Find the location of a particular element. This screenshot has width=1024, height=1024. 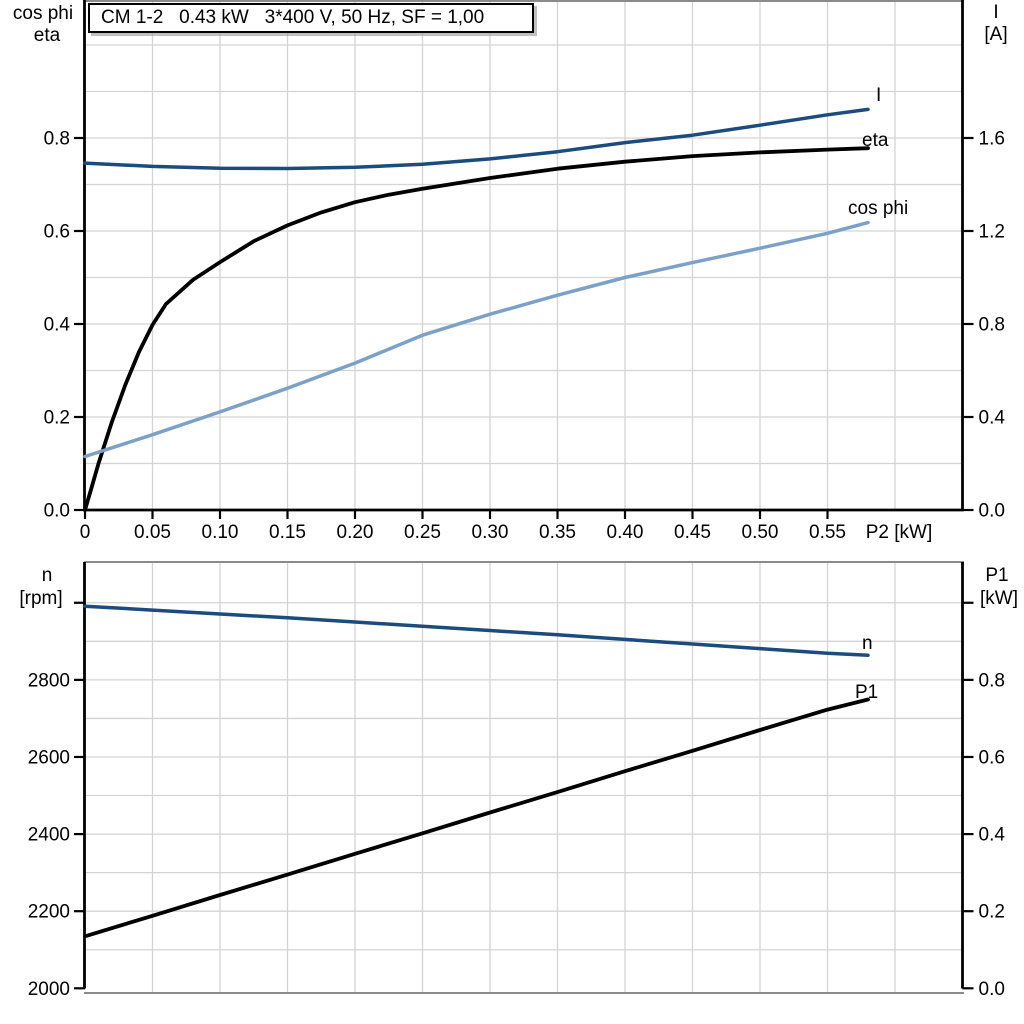

series-curve-n is located at coordinates (476, 630).